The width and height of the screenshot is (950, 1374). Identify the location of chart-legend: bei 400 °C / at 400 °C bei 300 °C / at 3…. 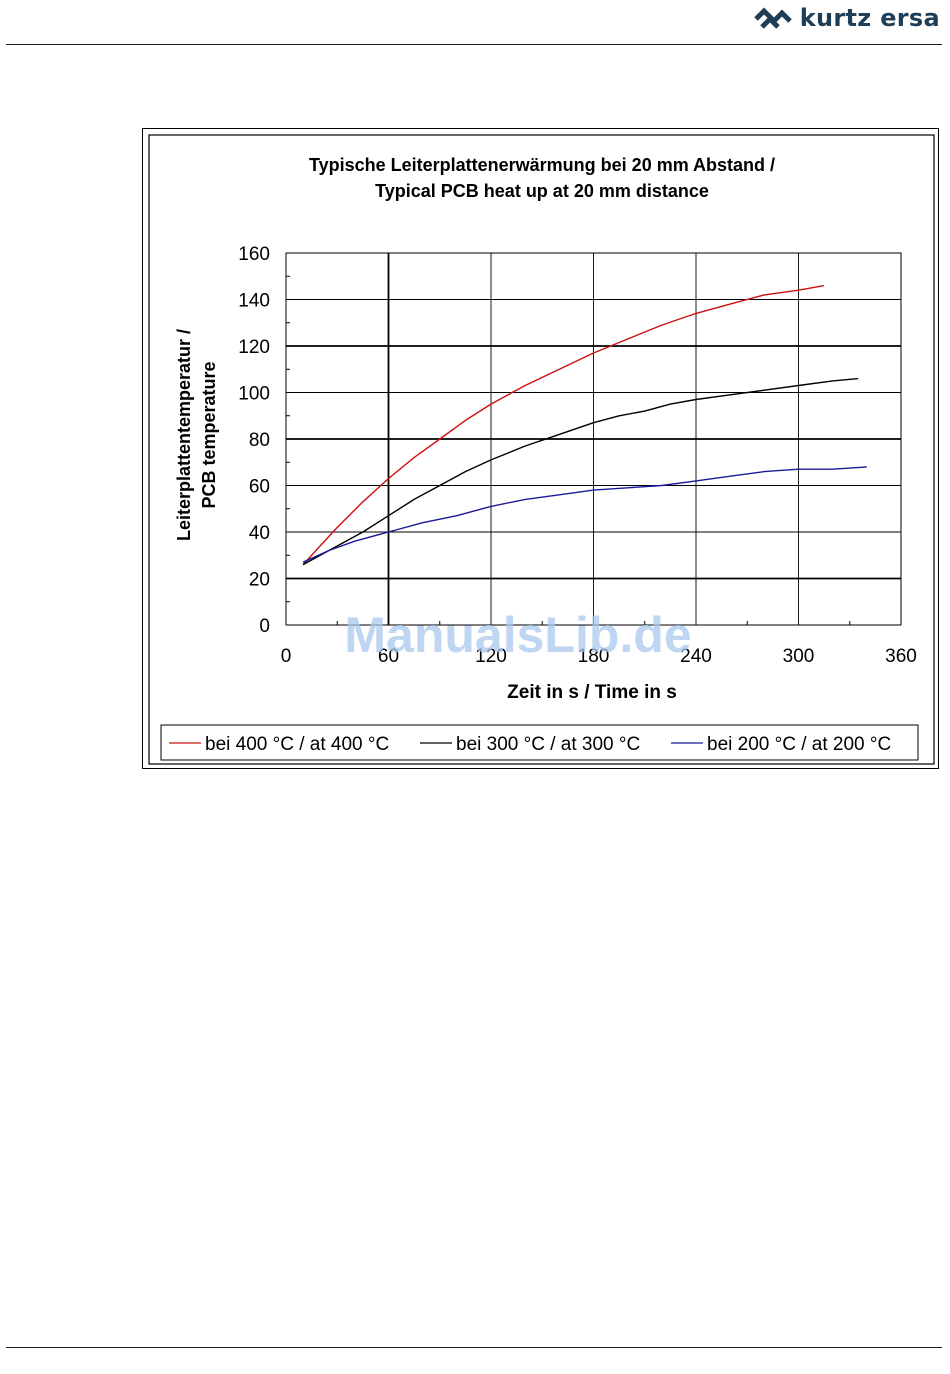
(539, 742).